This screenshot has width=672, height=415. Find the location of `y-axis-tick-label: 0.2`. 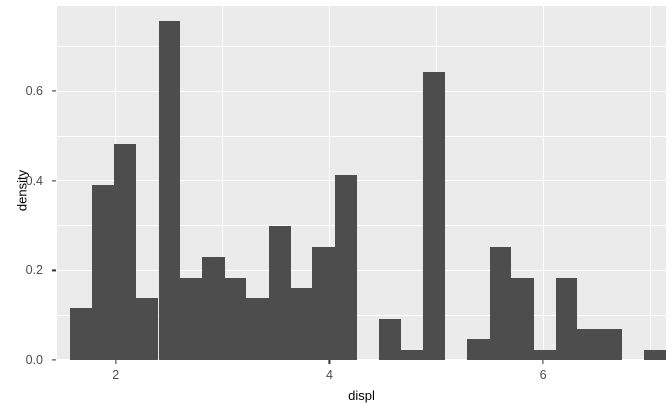

y-axis-tick-label: 0.2 is located at coordinates (34, 270).